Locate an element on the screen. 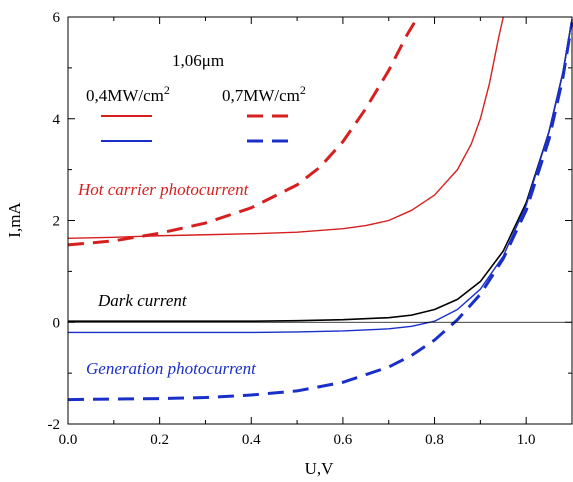 Image resolution: width=573 pixels, height=482 pixels. generation-annotation: Generation photocurrent is located at coordinates (171, 368).